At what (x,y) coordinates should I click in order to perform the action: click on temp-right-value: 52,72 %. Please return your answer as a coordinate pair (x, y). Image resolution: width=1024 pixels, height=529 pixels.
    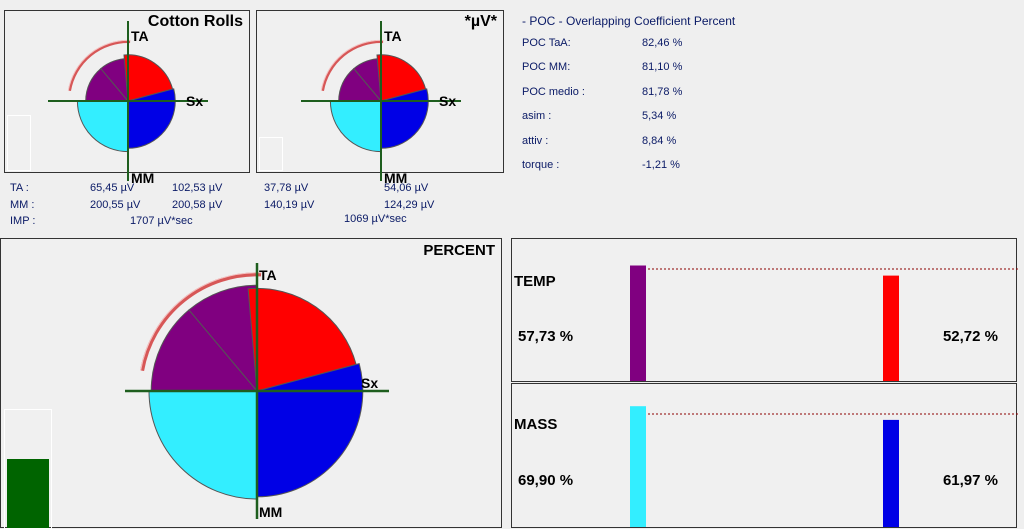
    Looking at the image, I should click on (970, 336).